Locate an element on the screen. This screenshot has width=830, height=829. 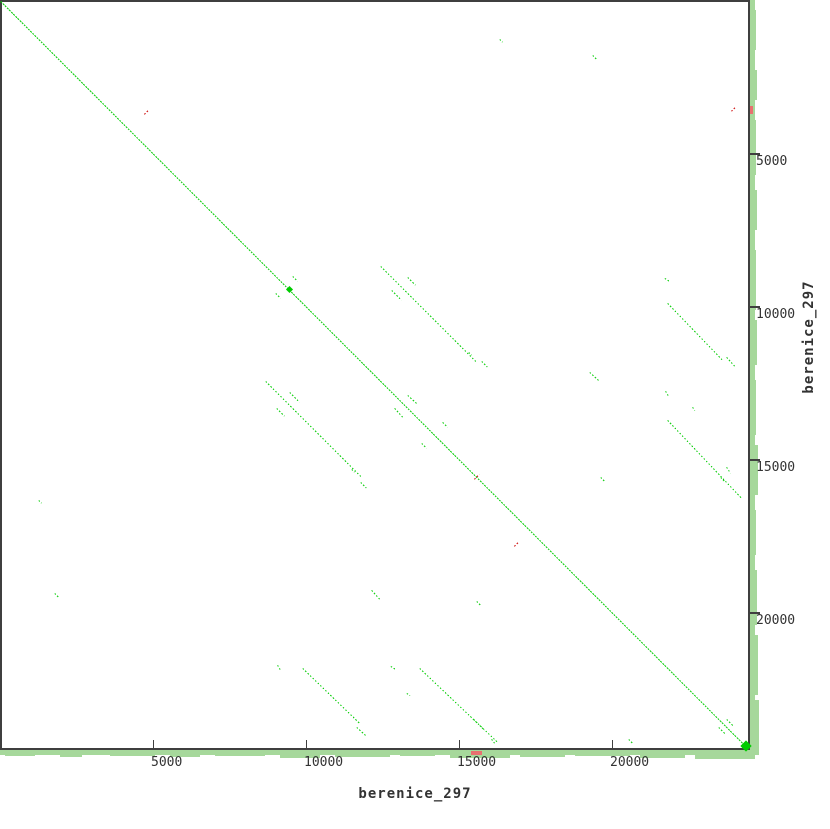
right-coverage-band is located at coordinates (752, 378).